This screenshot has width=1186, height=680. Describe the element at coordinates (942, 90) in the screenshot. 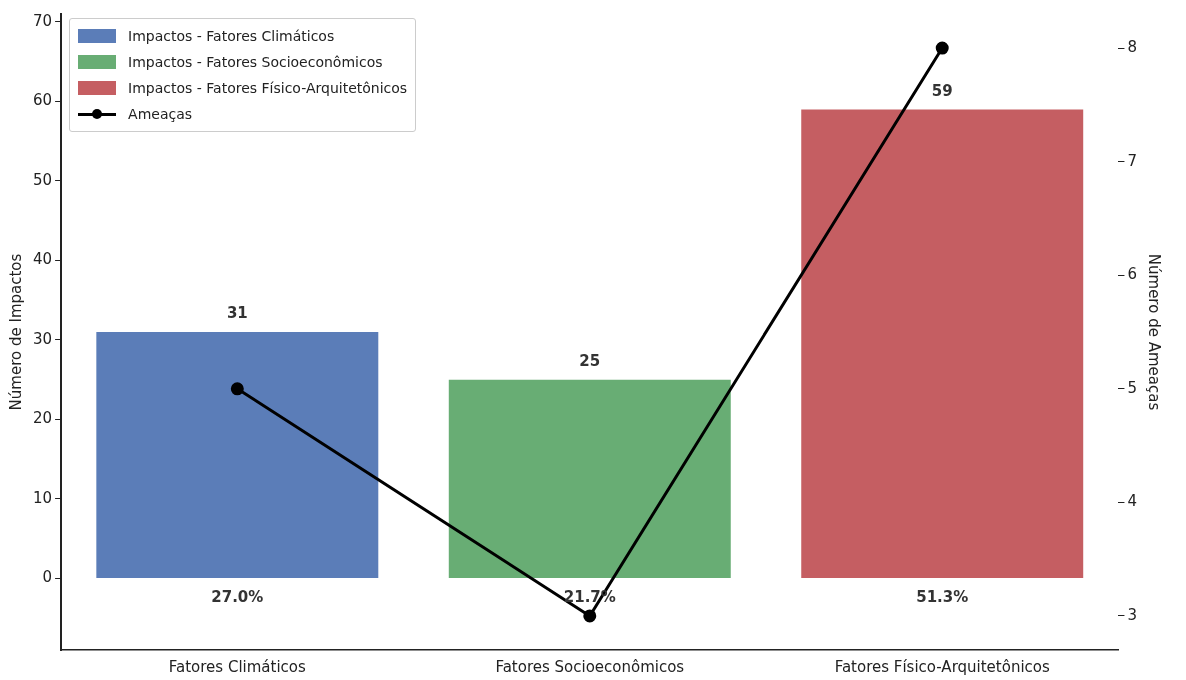

I see `data-label: 59` at that location.